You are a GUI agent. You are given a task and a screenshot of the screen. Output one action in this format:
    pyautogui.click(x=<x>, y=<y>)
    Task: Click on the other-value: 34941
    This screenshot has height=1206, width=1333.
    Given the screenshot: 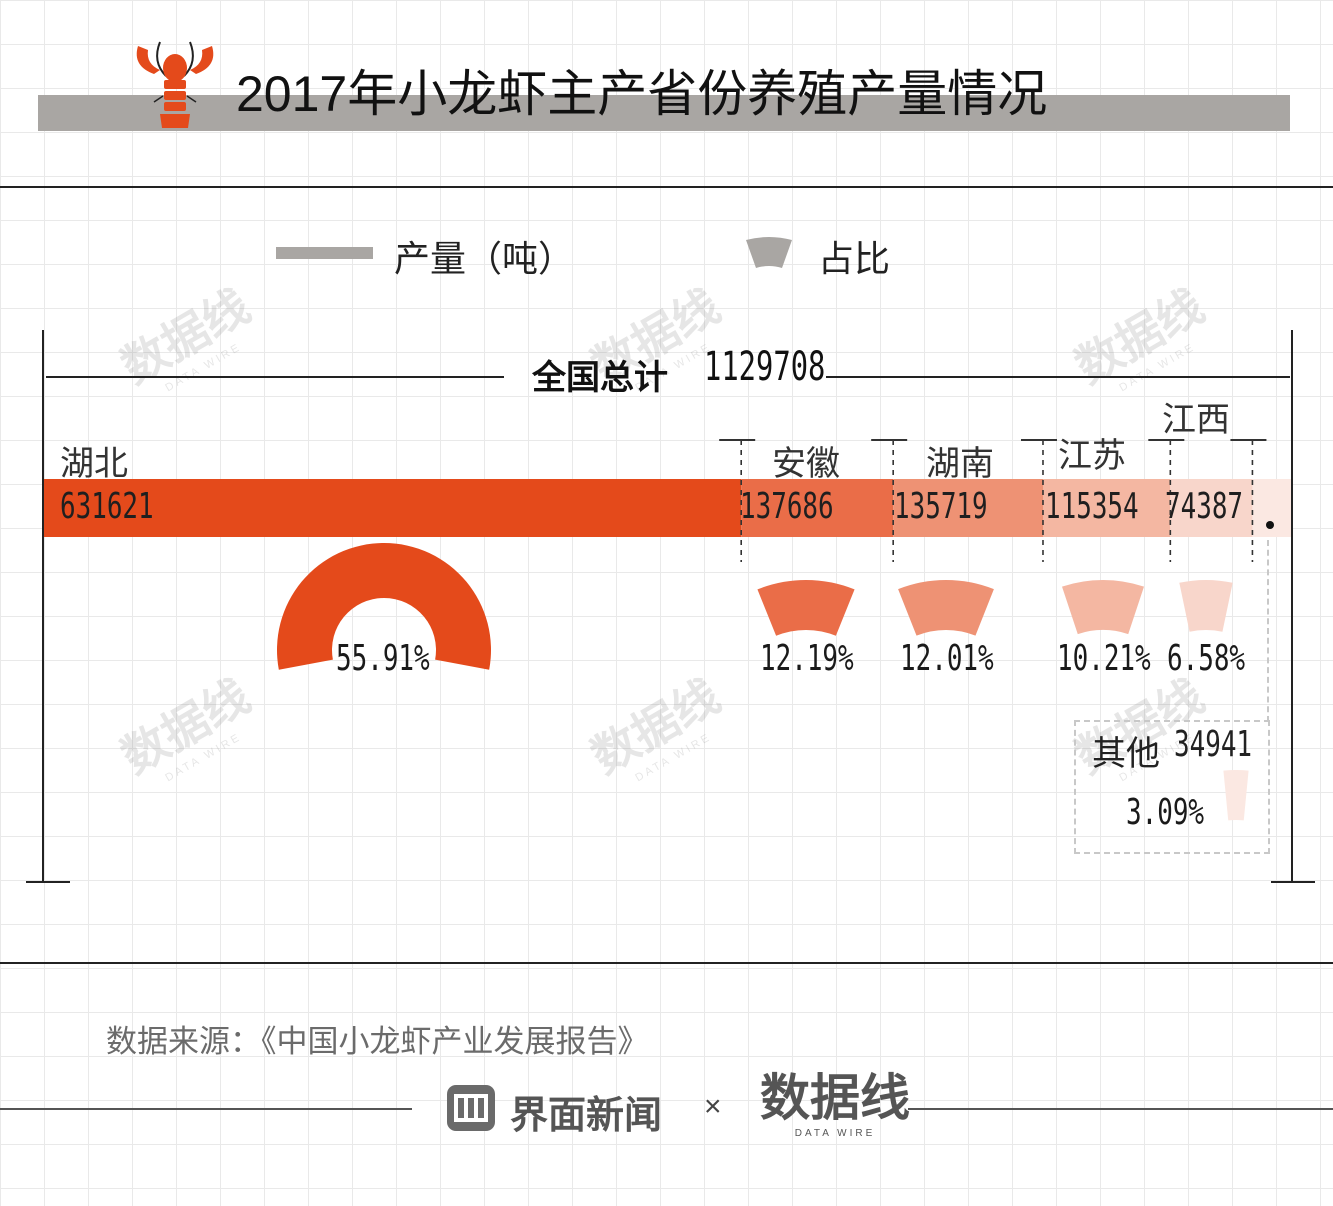 What is the action you would take?
    pyautogui.click(x=1213, y=744)
    